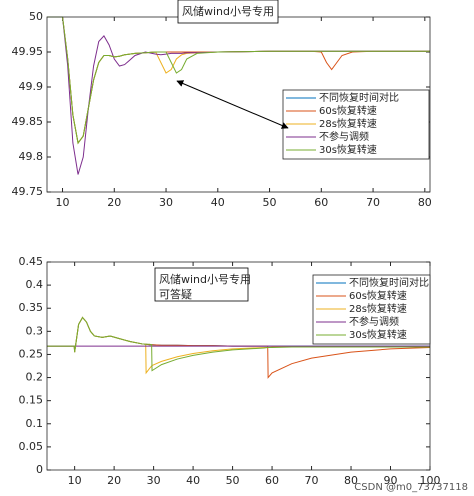  What do you see at coordinates (175, 294) in the screenshot?
I see `annotation-text: 可答疑` at bounding box center [175, 294].